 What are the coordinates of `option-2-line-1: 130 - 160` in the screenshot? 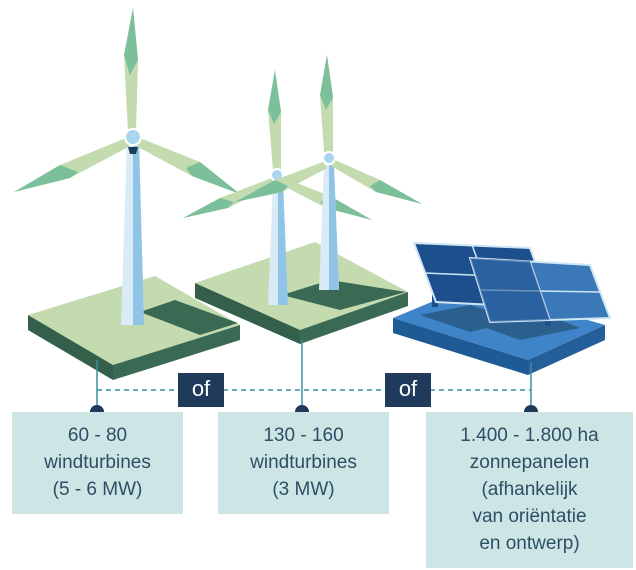 It's located at (303, 435).